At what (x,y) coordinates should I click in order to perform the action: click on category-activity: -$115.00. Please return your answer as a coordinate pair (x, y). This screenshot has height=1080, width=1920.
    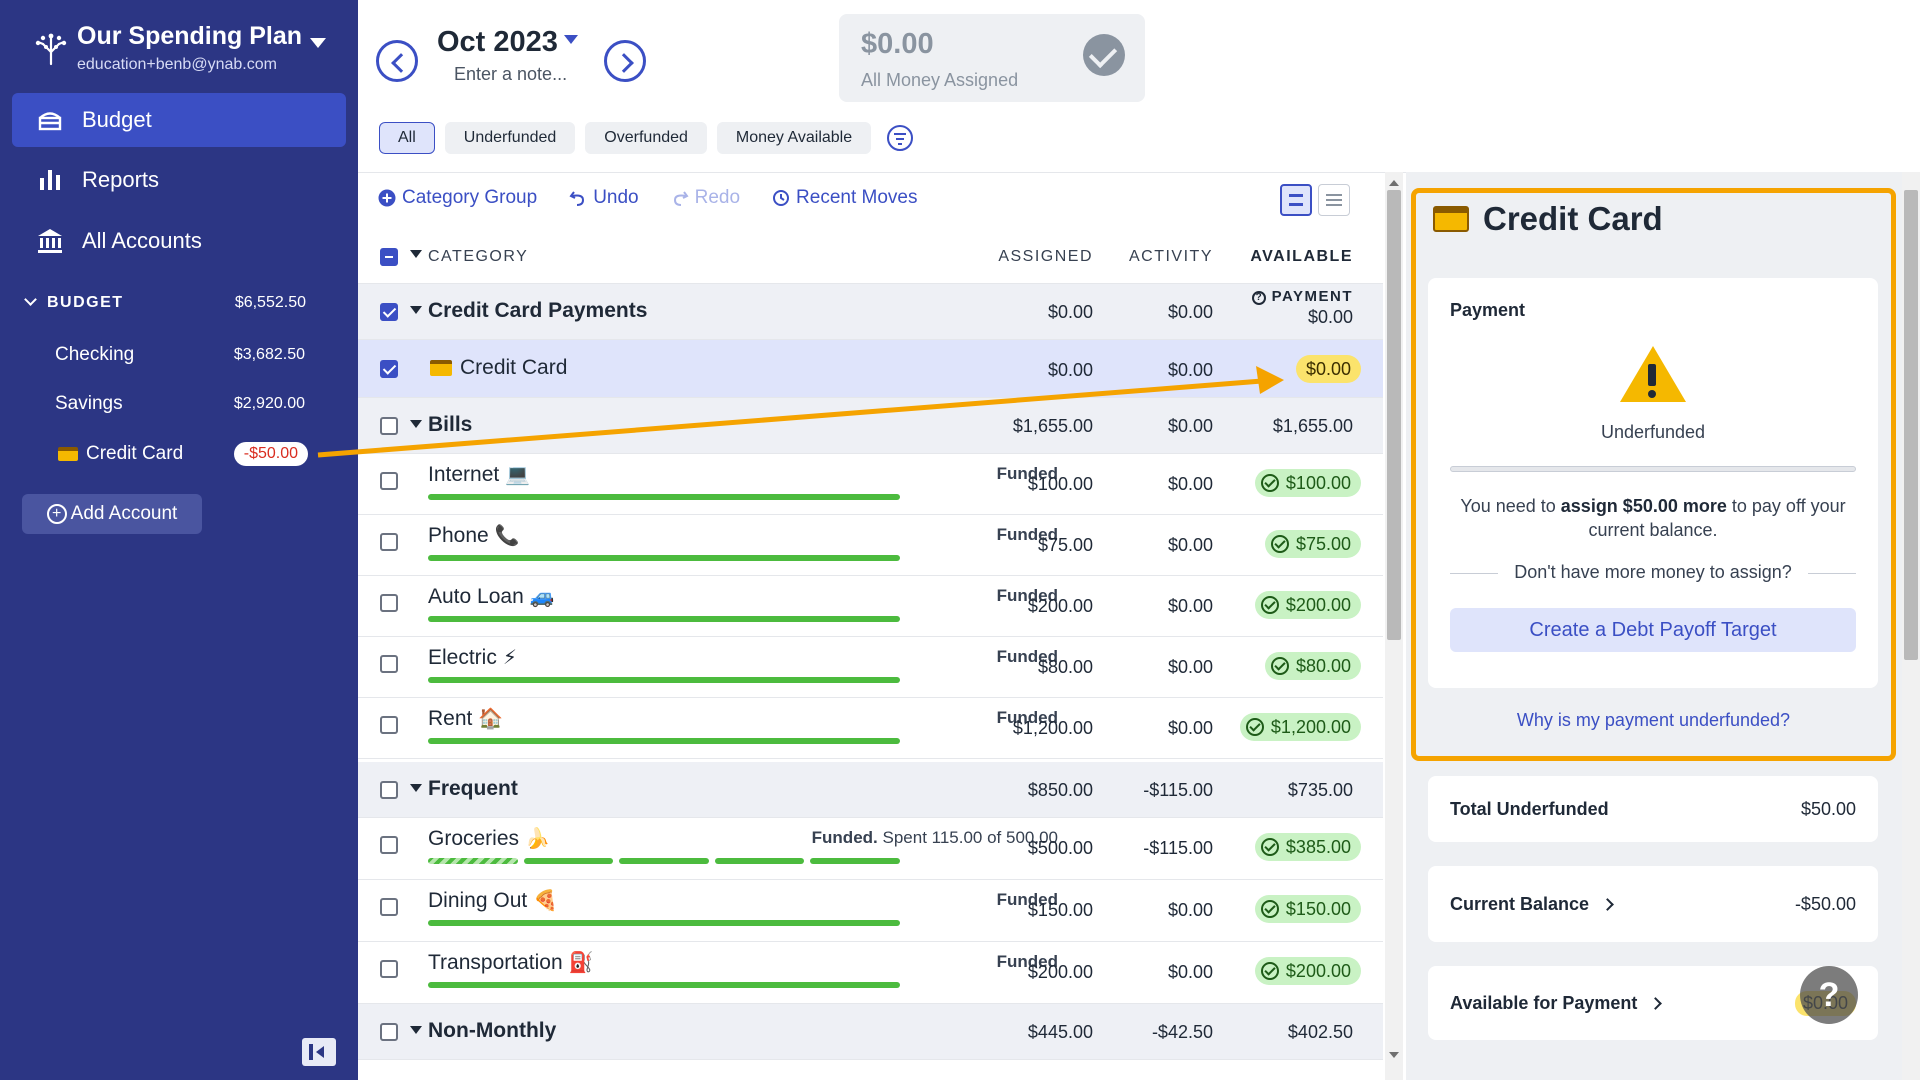
    Looking at the image, I should click on (1178, 848).